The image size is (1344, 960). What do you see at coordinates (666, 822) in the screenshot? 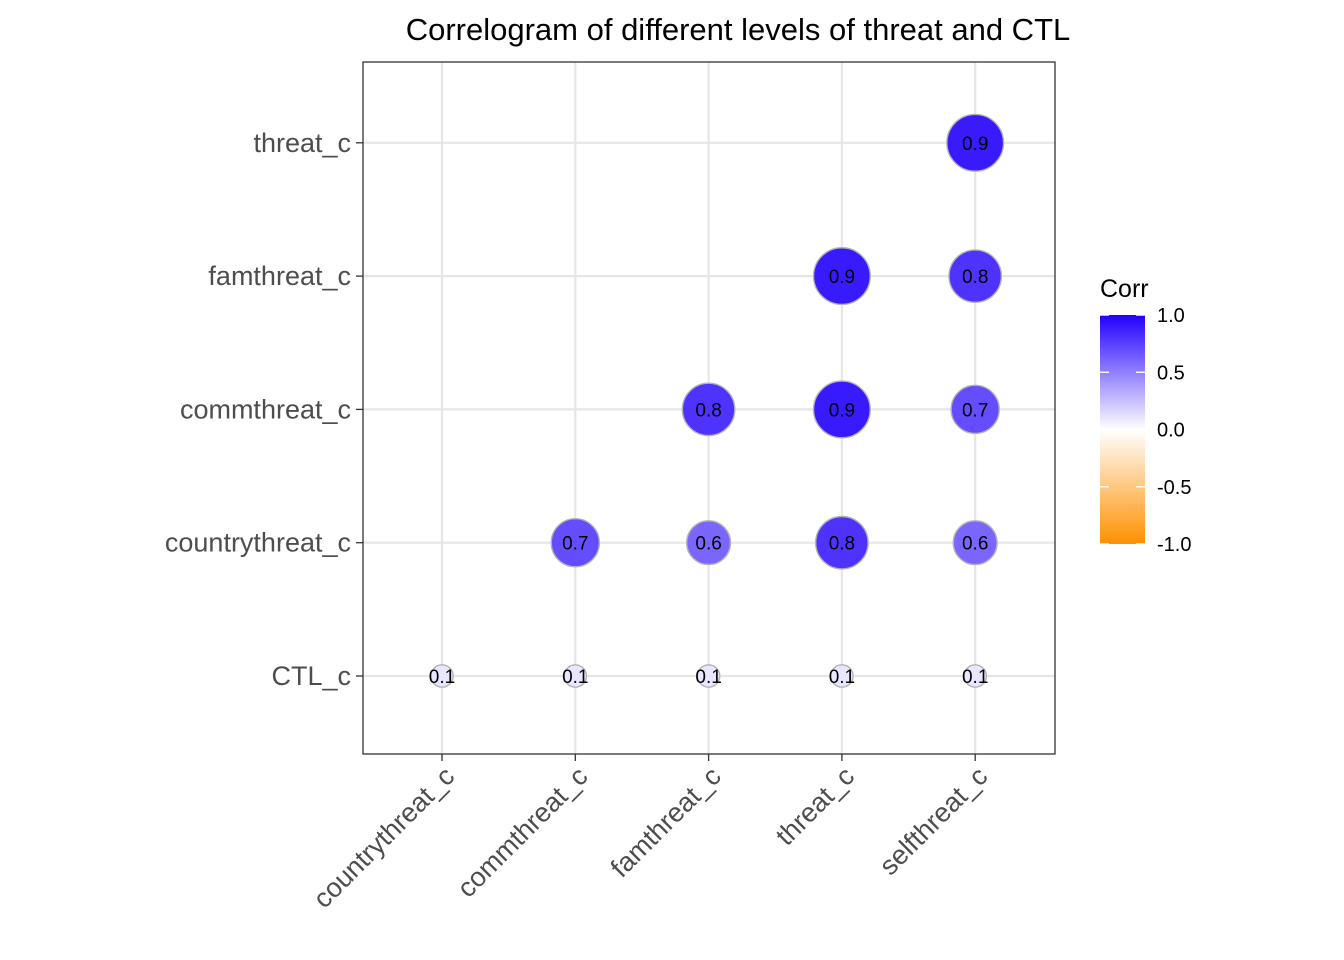
I see `x-tick-label: famthreat_c` at bounding box center [666, 822].